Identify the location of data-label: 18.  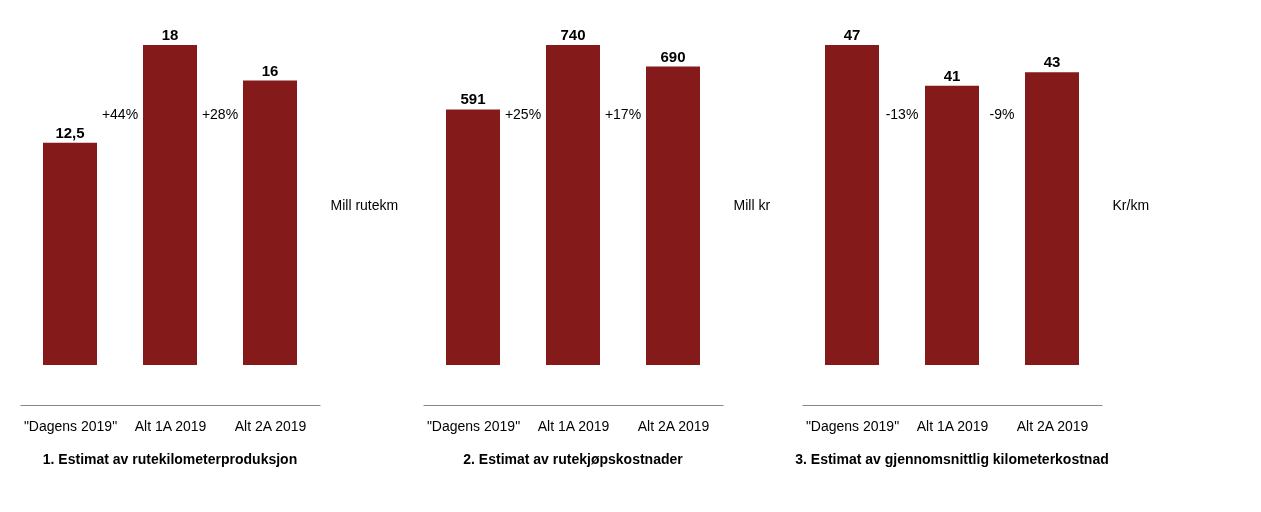
(170, 34).